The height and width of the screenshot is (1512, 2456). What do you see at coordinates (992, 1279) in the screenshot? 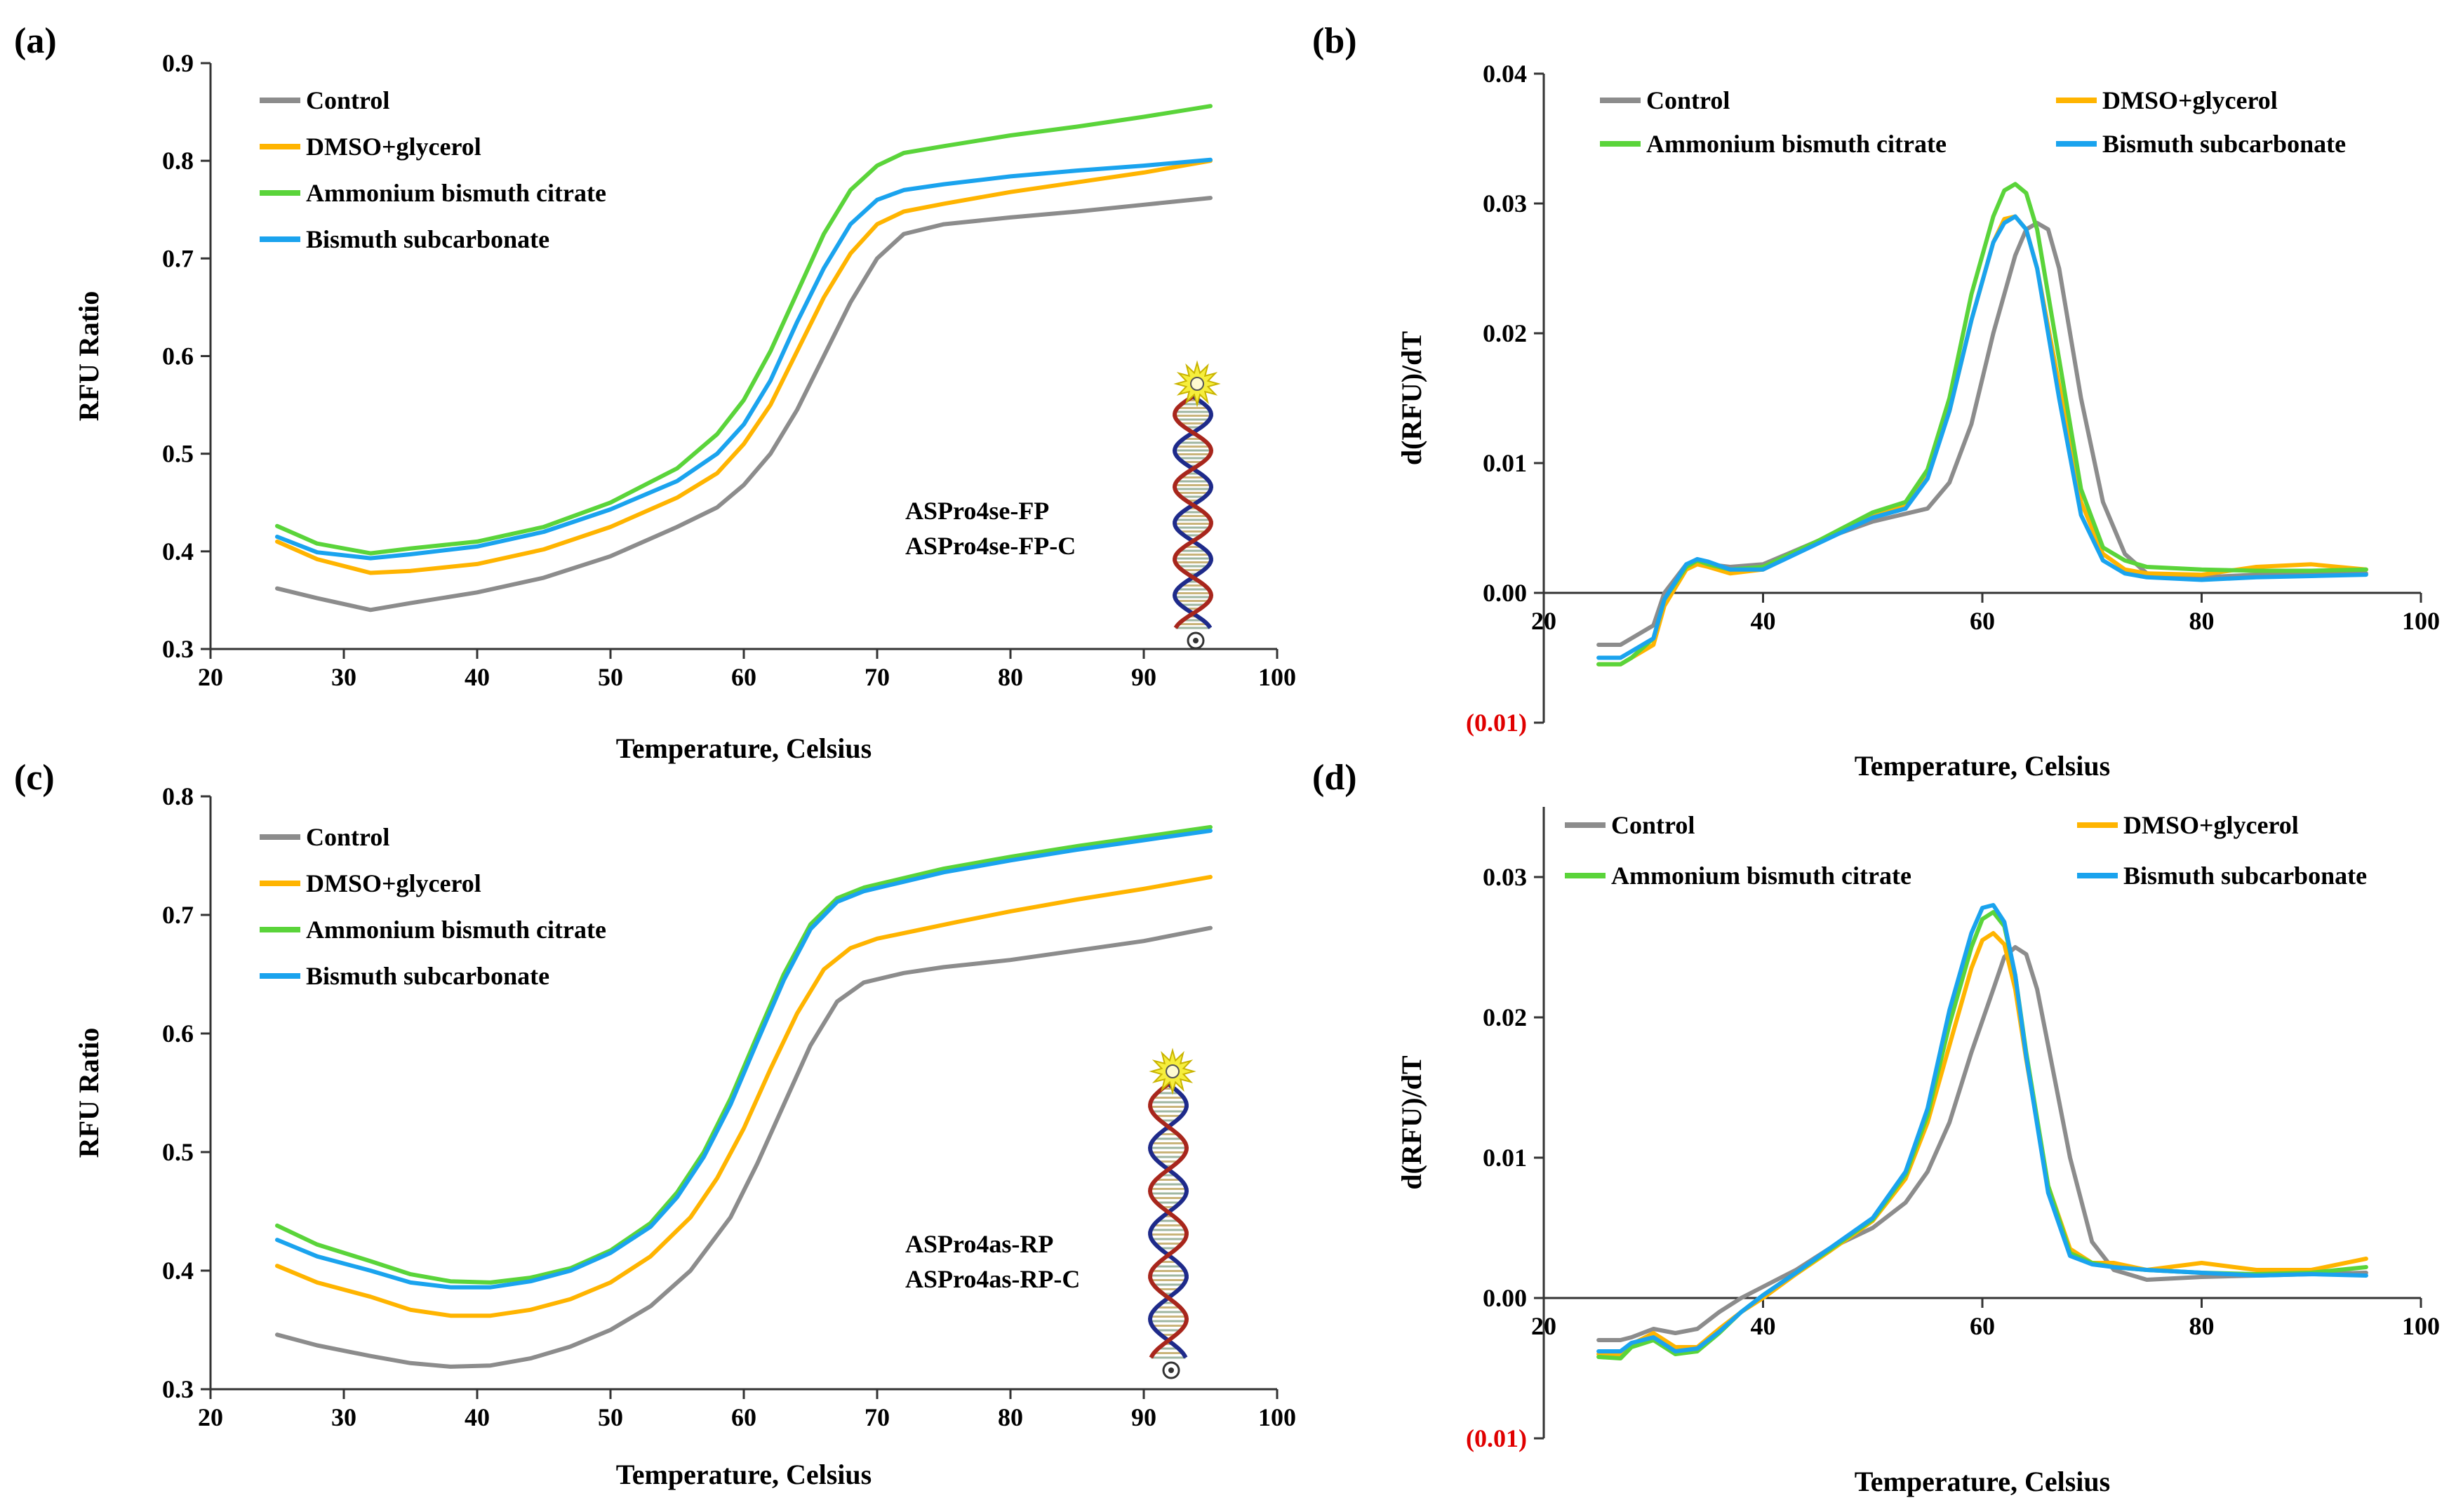
I see `probe-annotation: ASPro4as-RP-C` at bounding box center [992, 1279].